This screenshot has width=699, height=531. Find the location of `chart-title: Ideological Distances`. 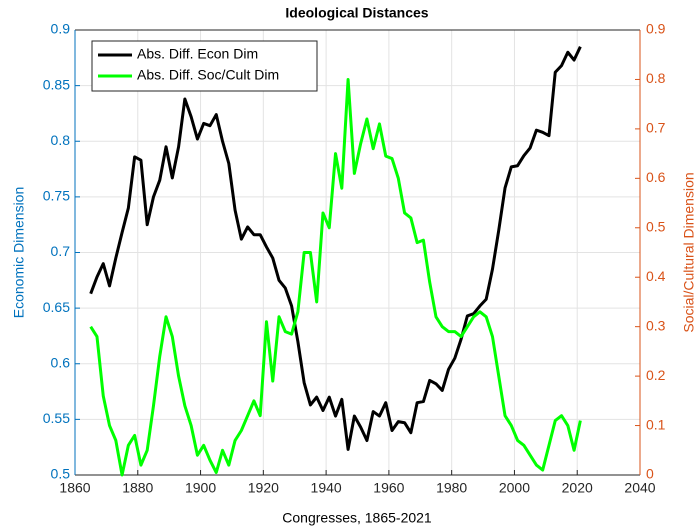

chart-title: Ideological Distances is located at coordinates (356, 13).